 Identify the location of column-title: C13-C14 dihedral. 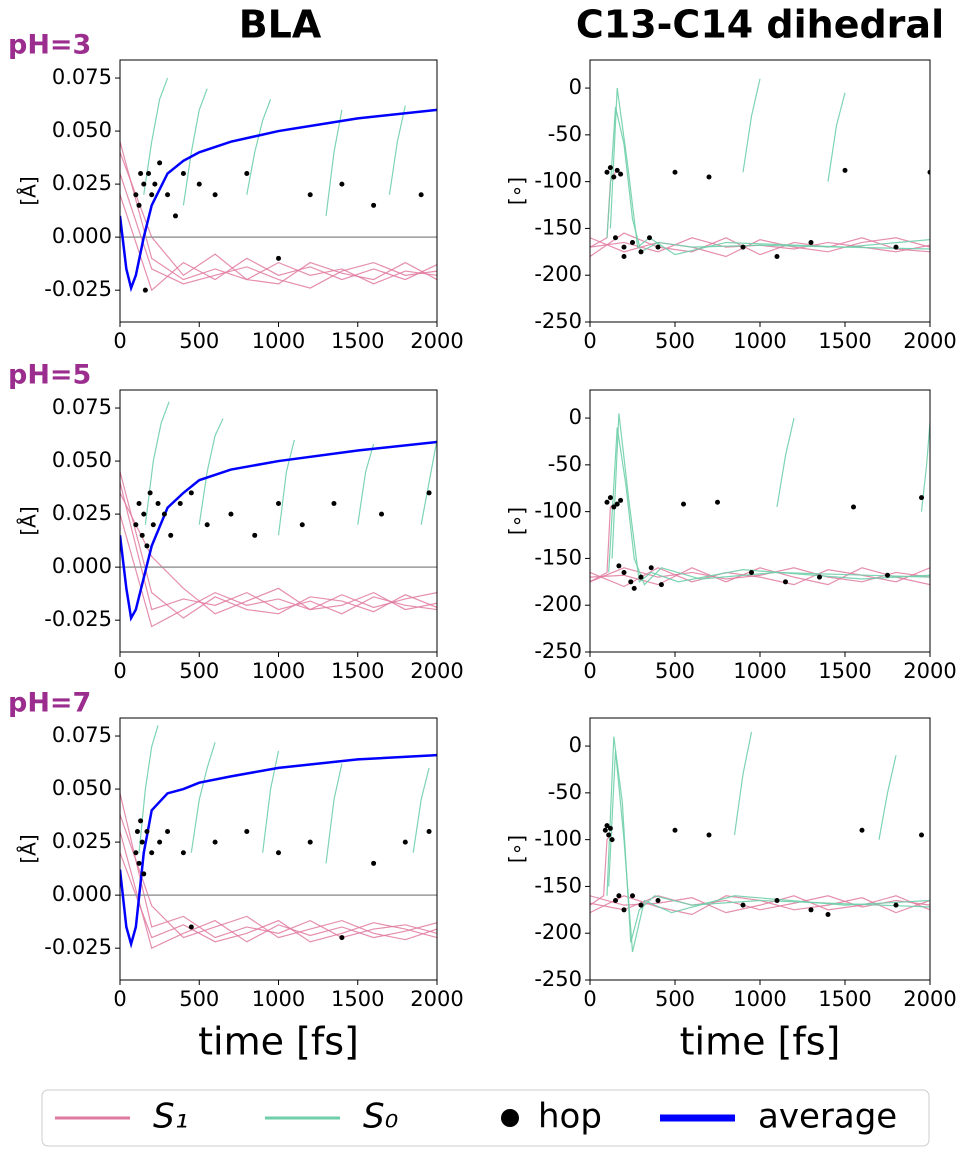
(760, 25).